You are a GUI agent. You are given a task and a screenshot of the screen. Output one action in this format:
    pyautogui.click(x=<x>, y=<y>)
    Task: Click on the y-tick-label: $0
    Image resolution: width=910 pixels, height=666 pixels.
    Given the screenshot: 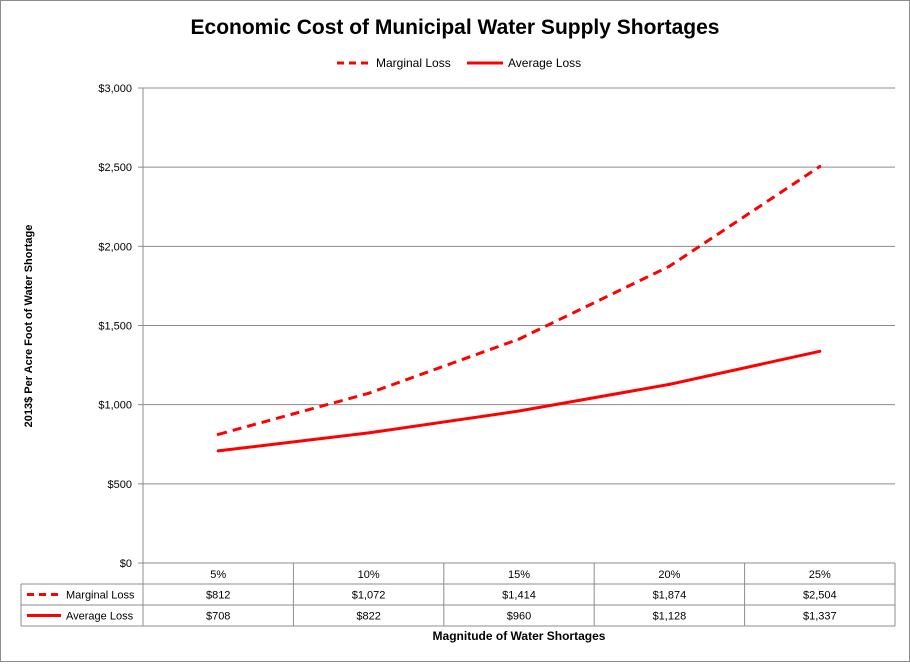 What is the action you would take?
    pyautogui.click(x=126, y=564)
    